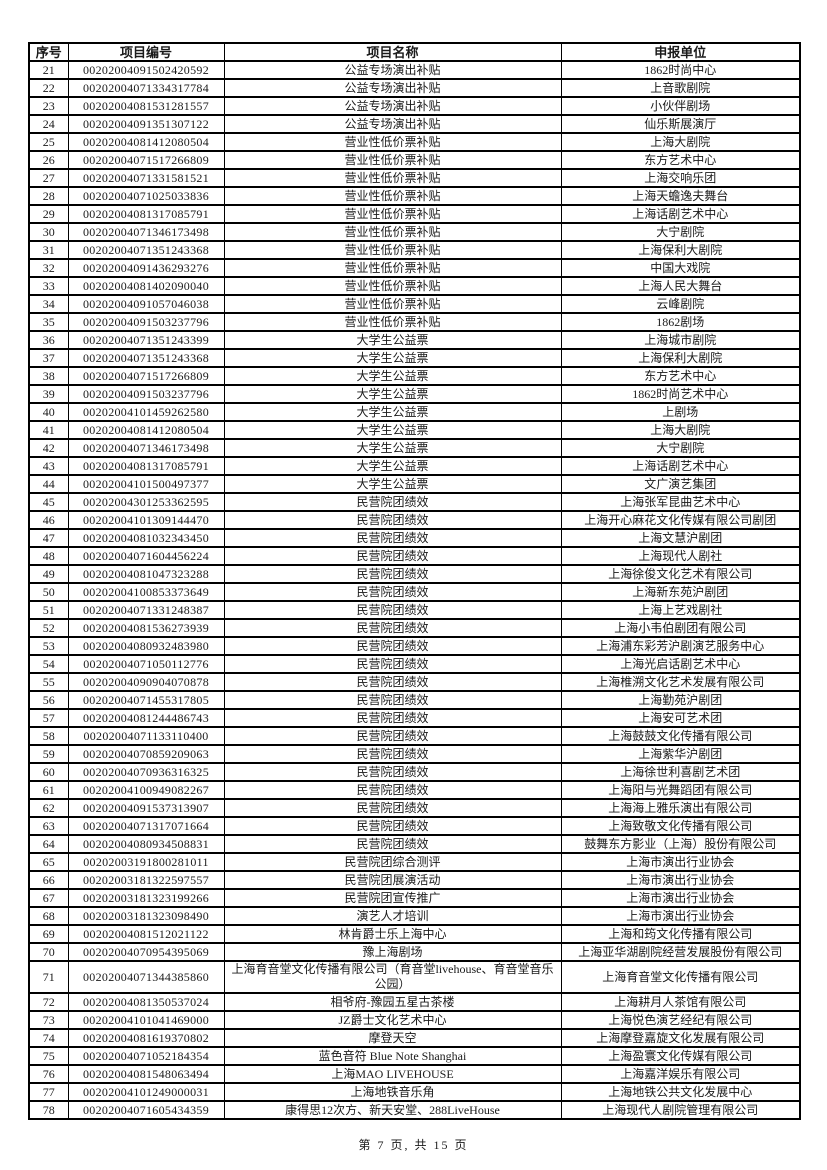 Image resolution: width=827 pixels, height=1170 pixels. What do you see at coordinates (680, 214) in the screenshot?
I see `cell-org: 上海话剧艺术中心` at bounding box center [680, 214].